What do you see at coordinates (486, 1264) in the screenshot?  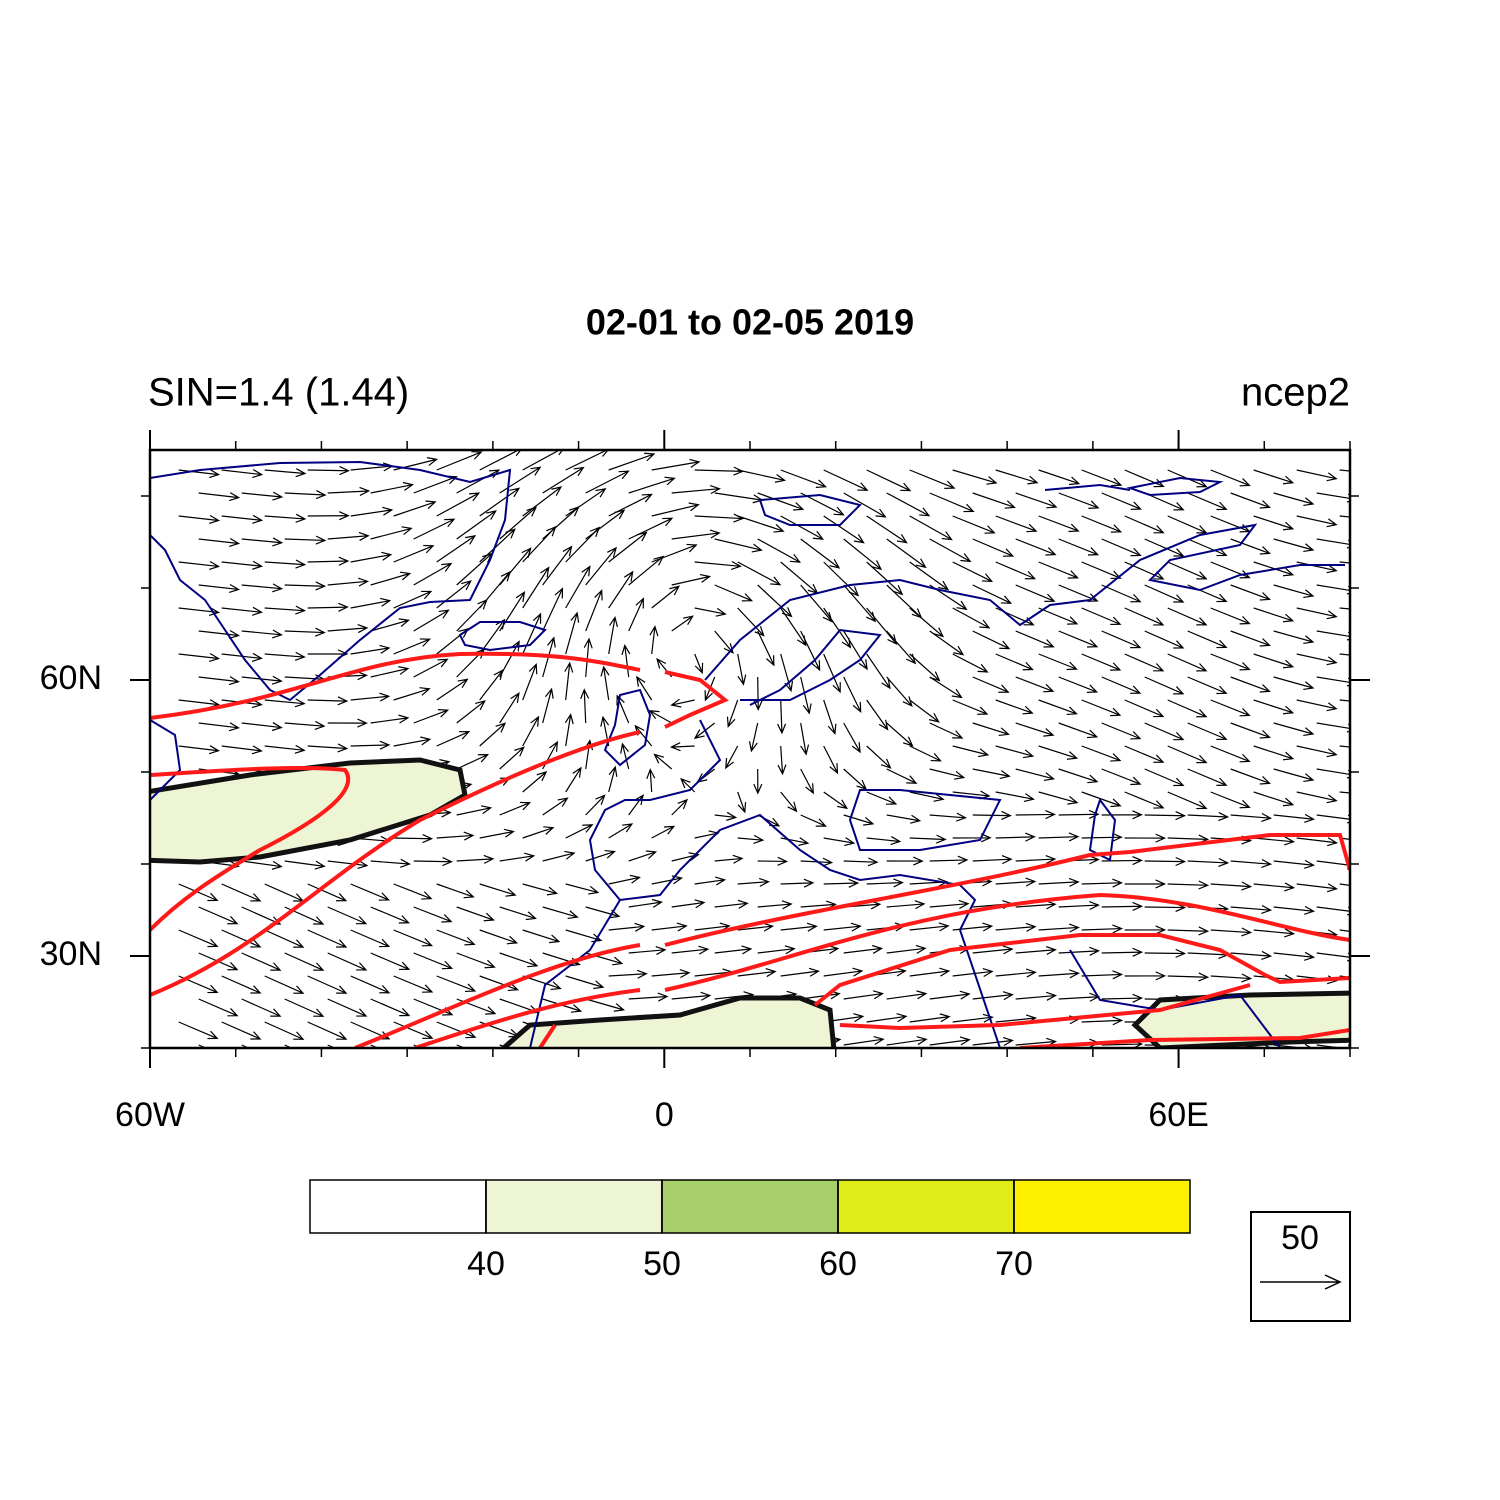 I see `colorbar-label: 40` at bounding box center [486, 1264].